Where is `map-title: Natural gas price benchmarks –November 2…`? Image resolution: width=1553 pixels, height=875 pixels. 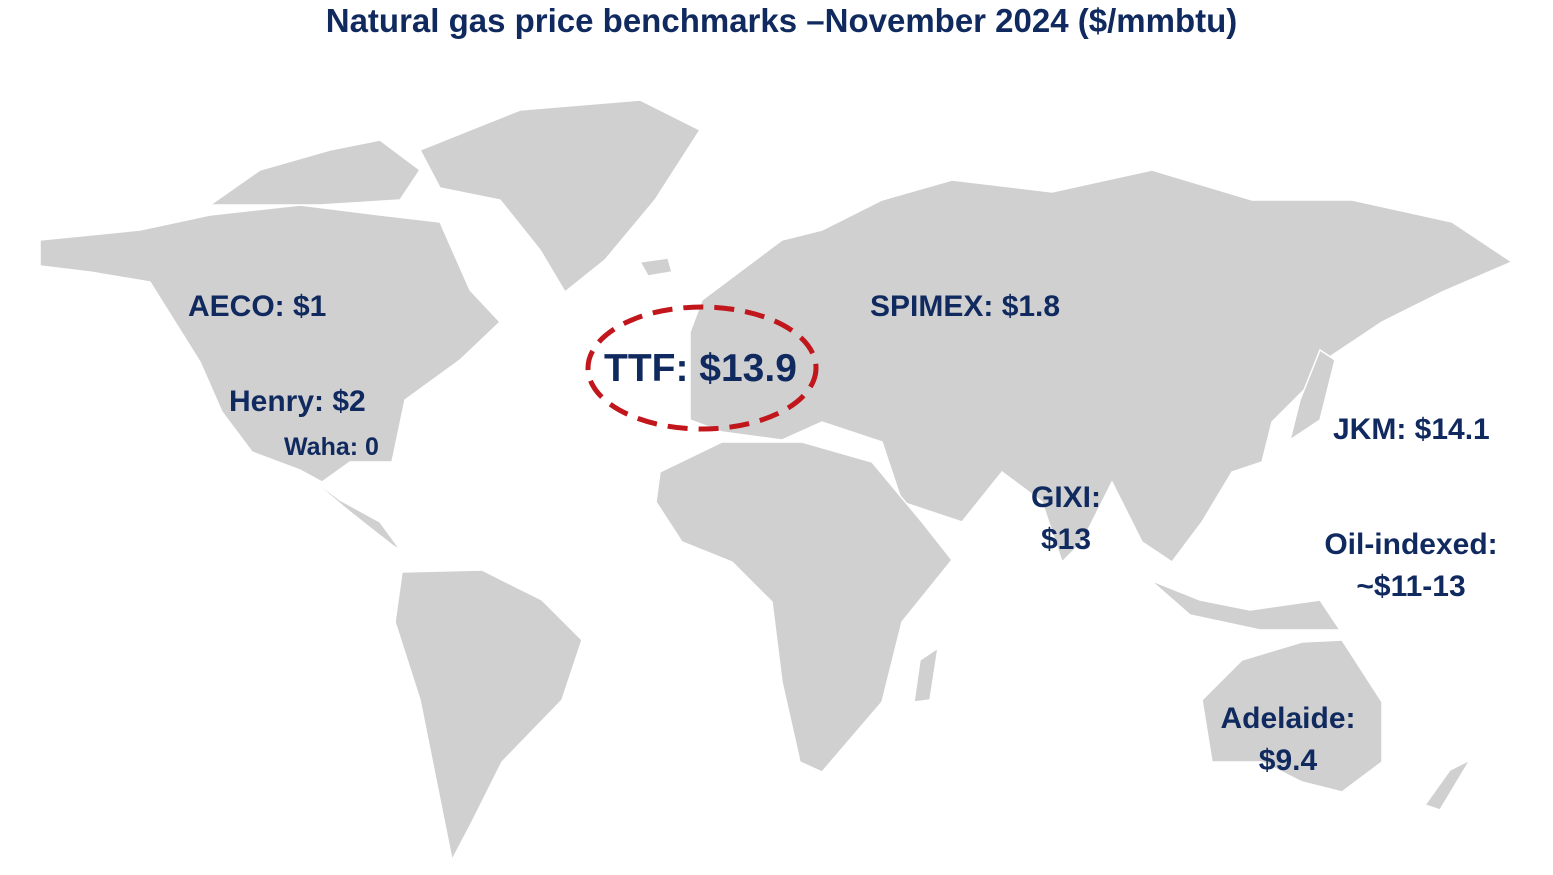 map-title: Natural gas price benchmarks –November 2… is located at coordinates (781, 20).